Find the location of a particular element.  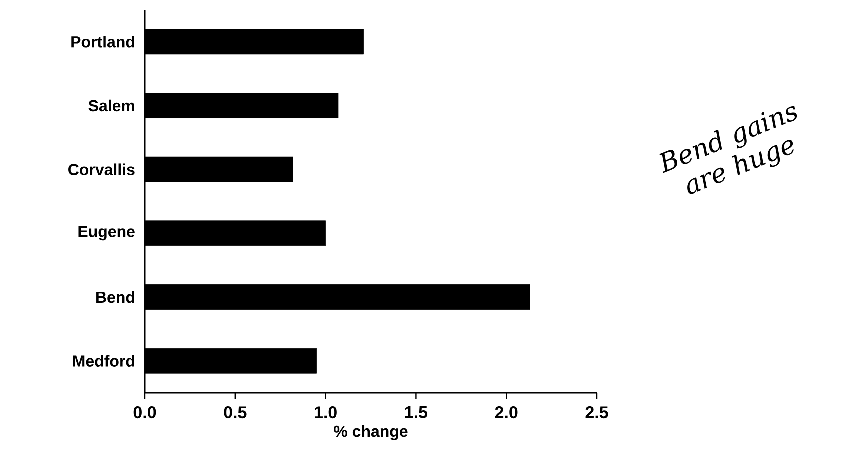

x-tick-label: 2.5 is located at coordinates (597, 412).